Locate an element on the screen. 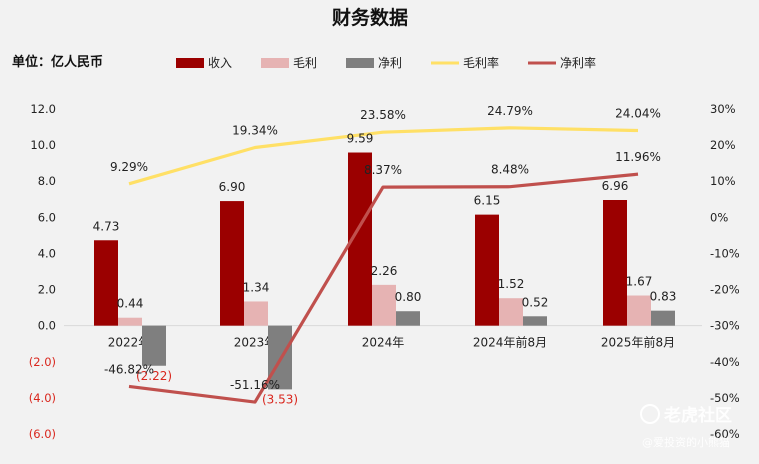 This screenshot has height=464, width=759. left-tick-label: 2.0 is located at coordinates (47, 290).